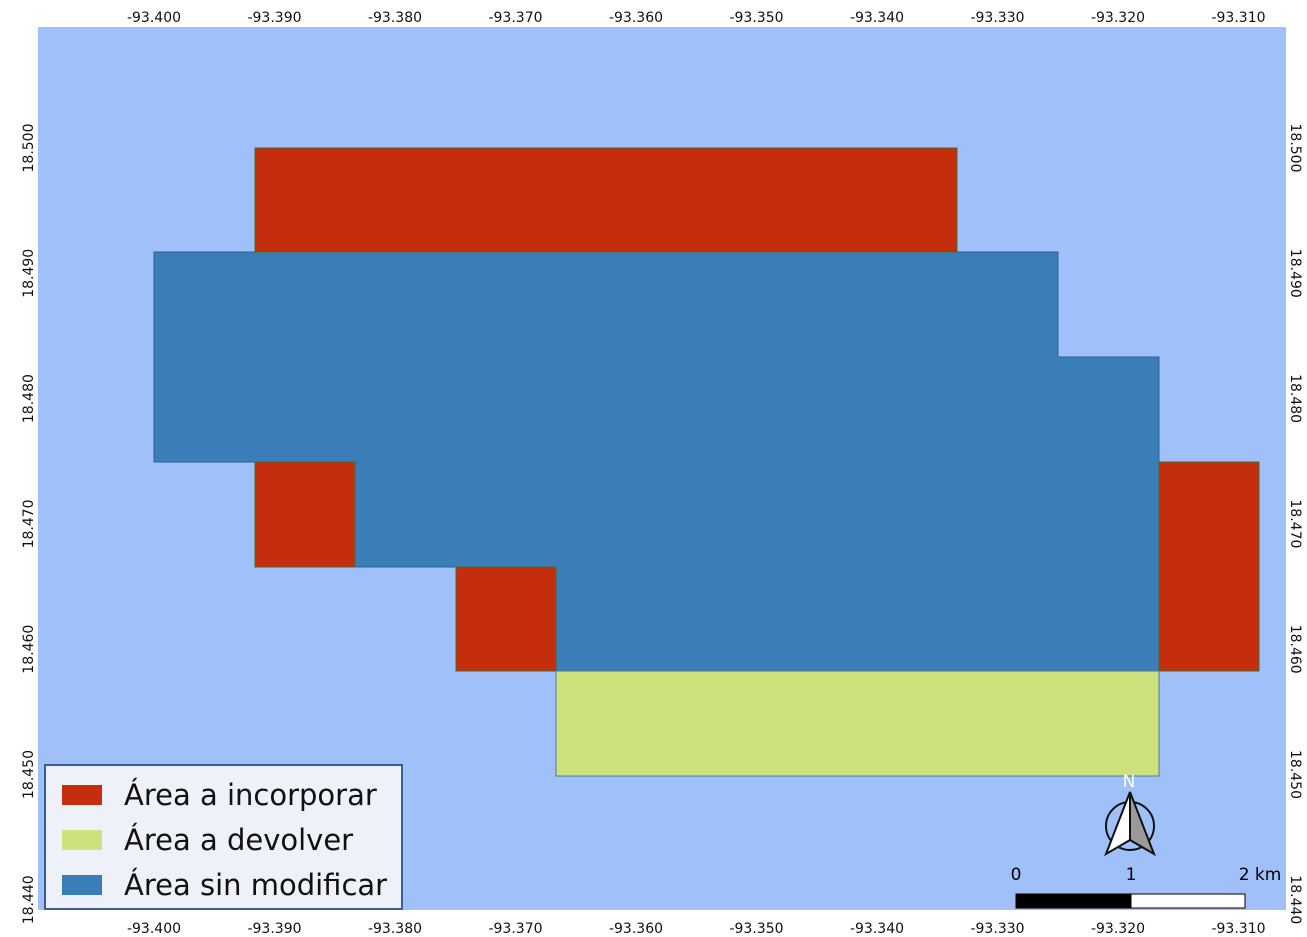  I want to click on scale-label-1: 1, so click(1131, 875).